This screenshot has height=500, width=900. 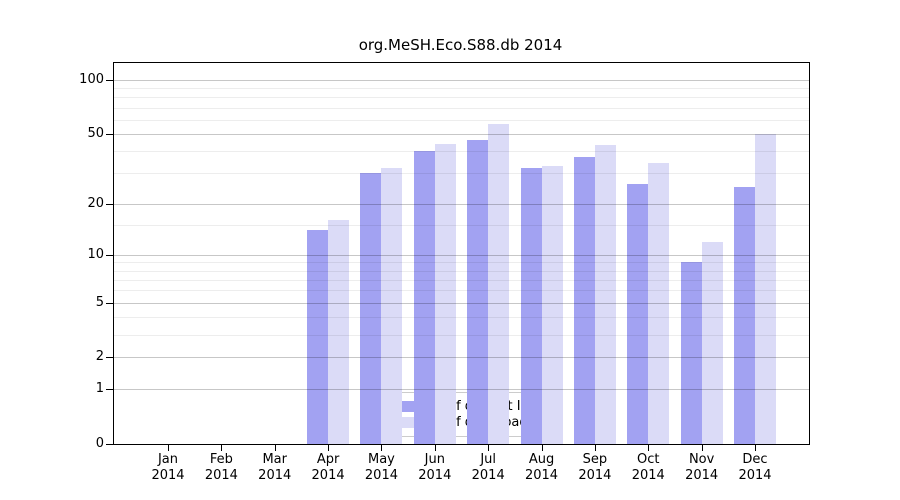 What do you see at coordinates (381, 459) in the screenshot?
I see `x-tick-month: May` at bounding box center [381, 459].